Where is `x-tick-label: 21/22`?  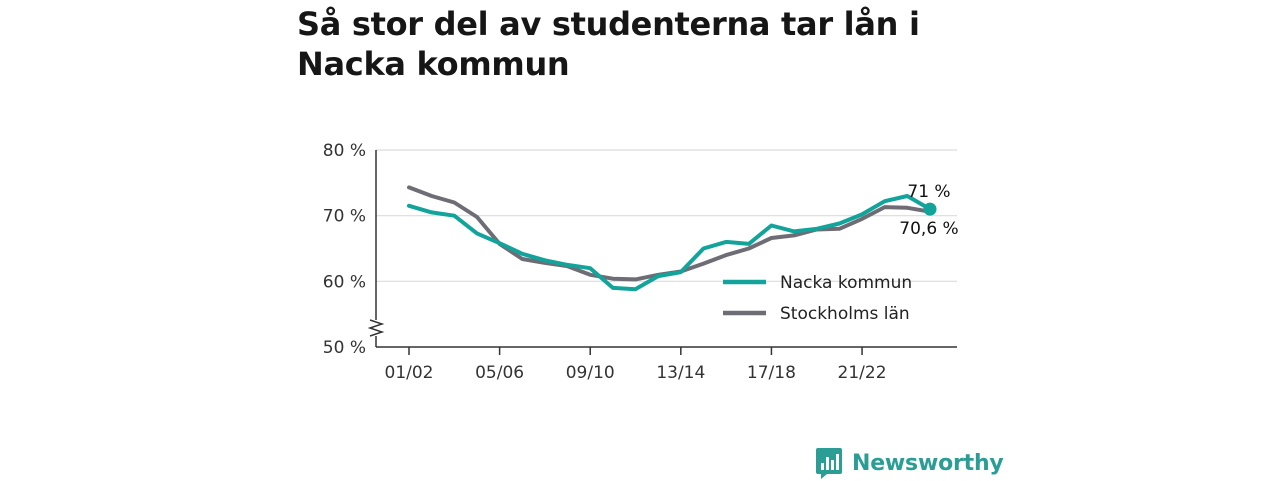 x-tick-label: 21/22 is located at coordinates (862, 373).